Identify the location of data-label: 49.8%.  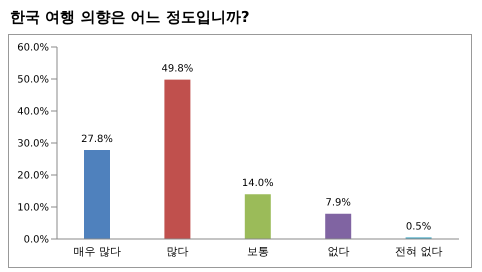
(178, 69).